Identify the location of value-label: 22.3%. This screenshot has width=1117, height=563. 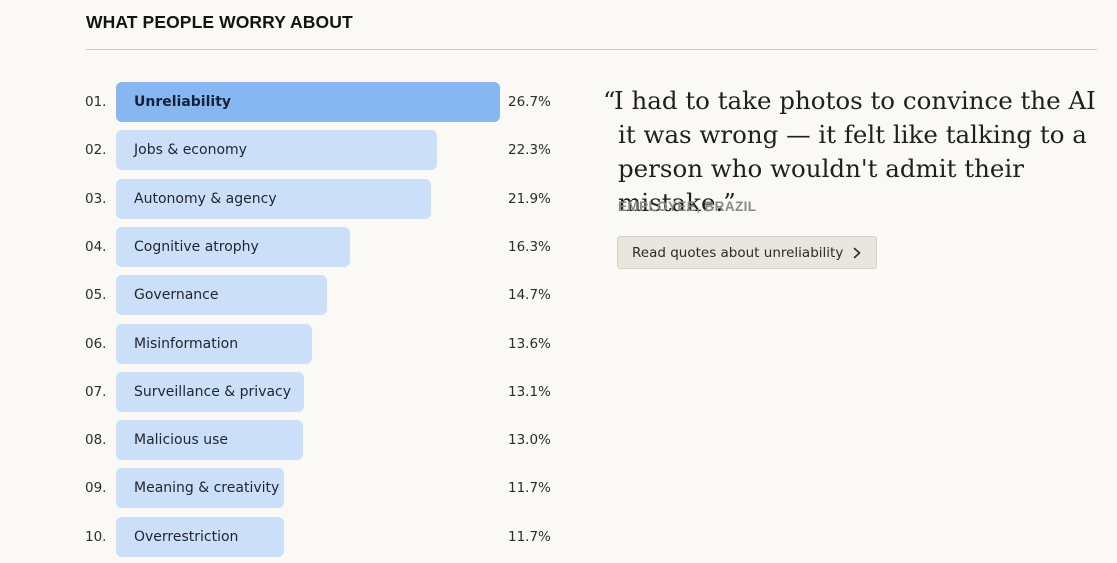
(529, 150).